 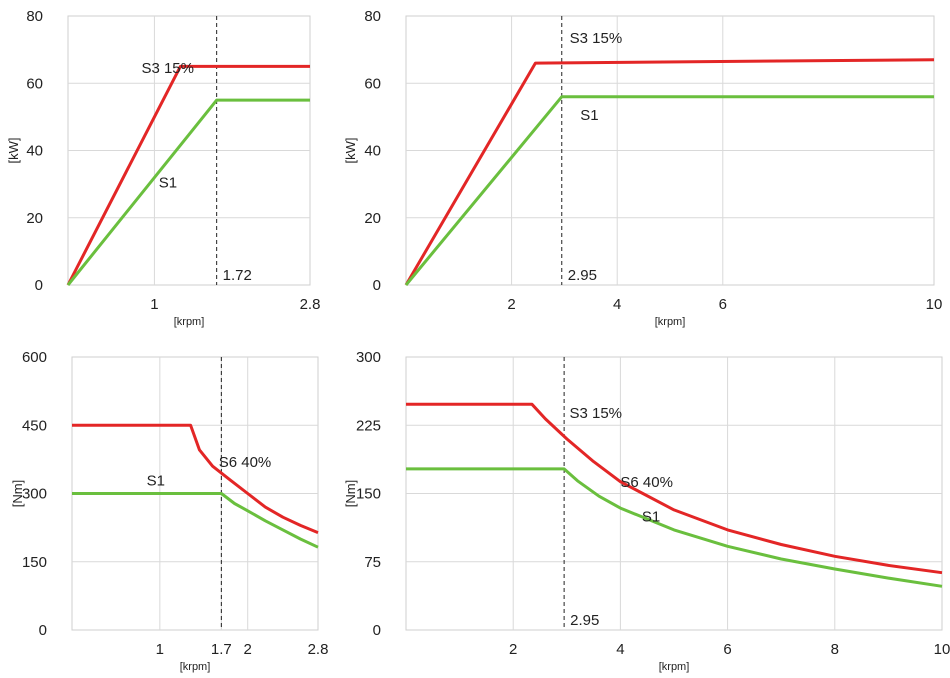 What do you see at coordinates (34, 357) in the screenshot?
I see `y-tick-label: 600` at bounding box center [34, 357].